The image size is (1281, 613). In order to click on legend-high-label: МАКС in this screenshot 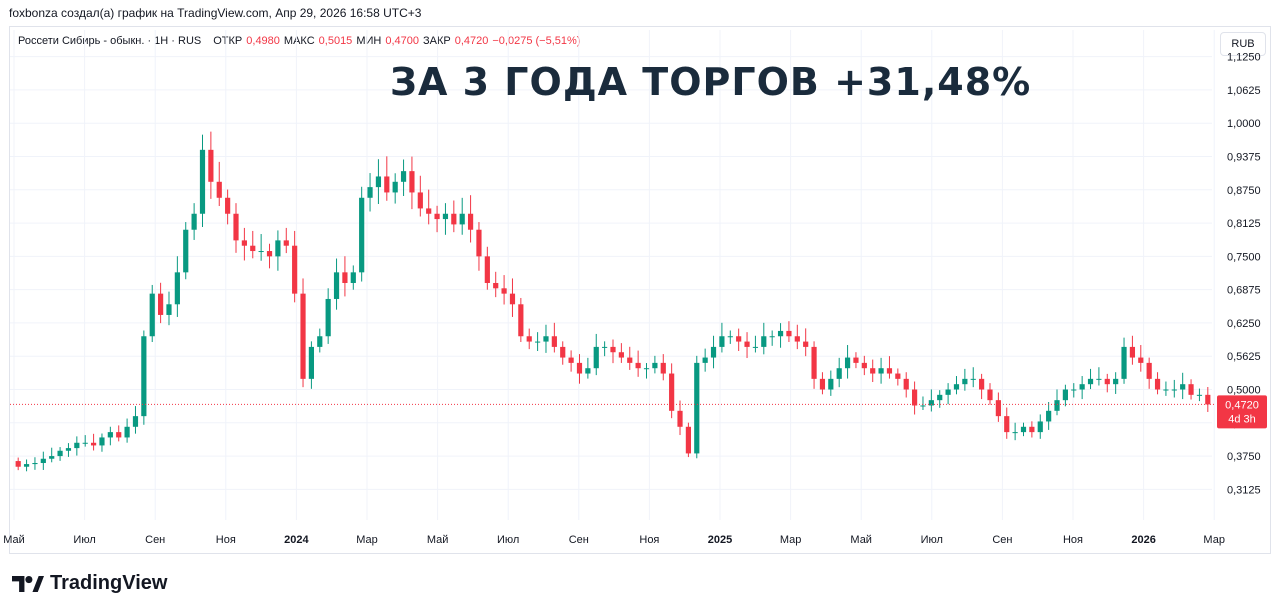, I will do `click(299, 41)`.